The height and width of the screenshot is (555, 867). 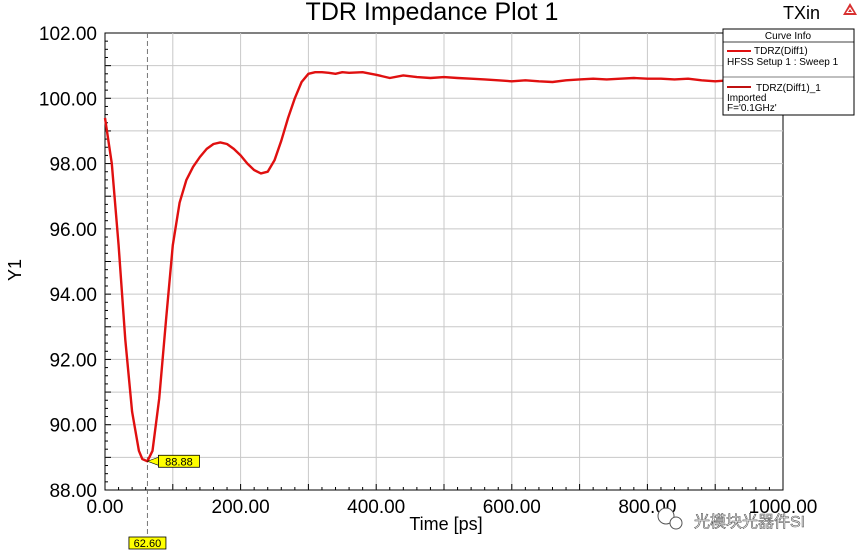 What do you see at coordinates (783, 62) in the screenshot?
I see `legend-sublabel-1: HFSS Setup 1 : Sweep 1` at bounding box center [783, 62].